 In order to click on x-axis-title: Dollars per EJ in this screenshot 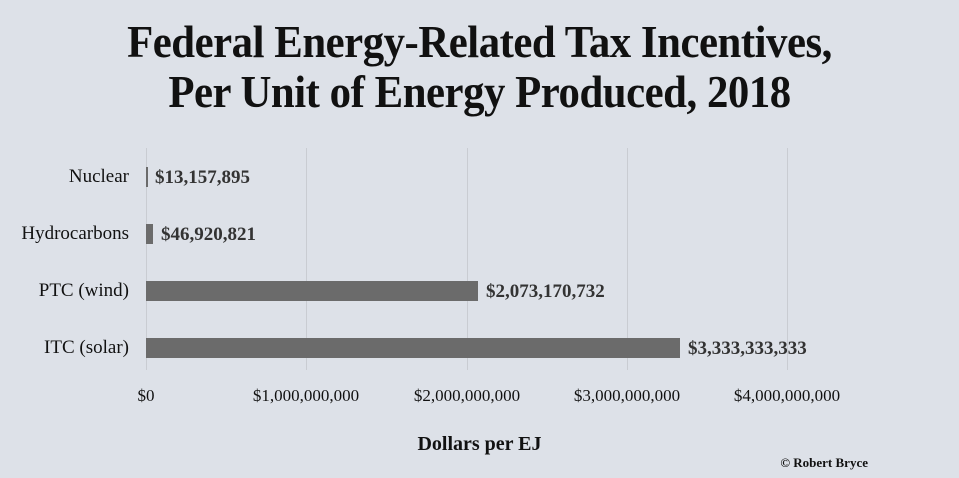, I will do `click(479, 444)`.